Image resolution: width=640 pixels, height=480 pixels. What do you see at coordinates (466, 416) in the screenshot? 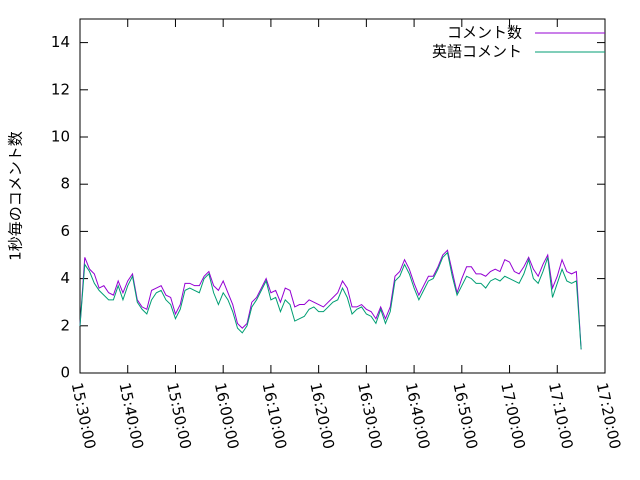
I see `x-tick-label: 16:50:00` at bounding box center [466, 416].